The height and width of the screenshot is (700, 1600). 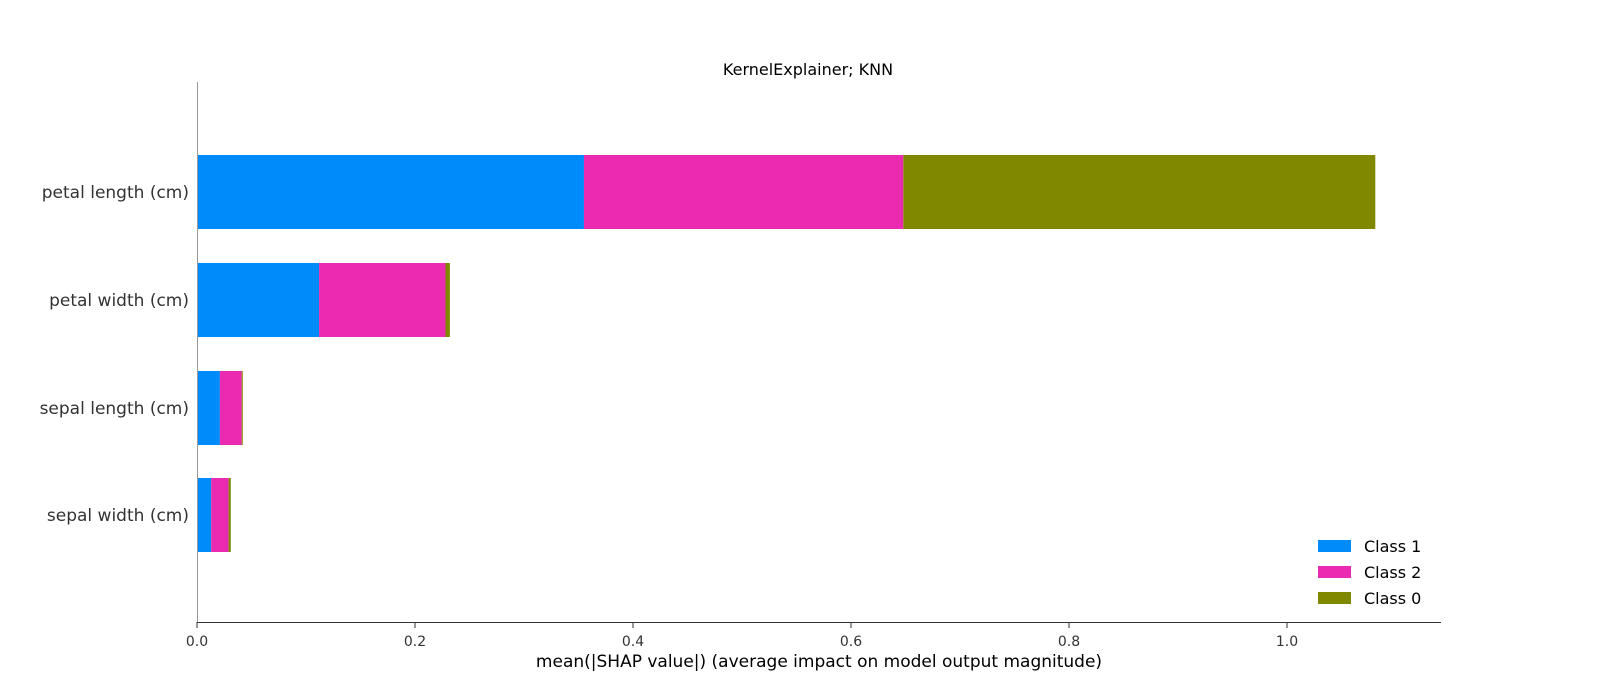 I want to click on x-tick-label: 0.6, so click(x=851, y=642).